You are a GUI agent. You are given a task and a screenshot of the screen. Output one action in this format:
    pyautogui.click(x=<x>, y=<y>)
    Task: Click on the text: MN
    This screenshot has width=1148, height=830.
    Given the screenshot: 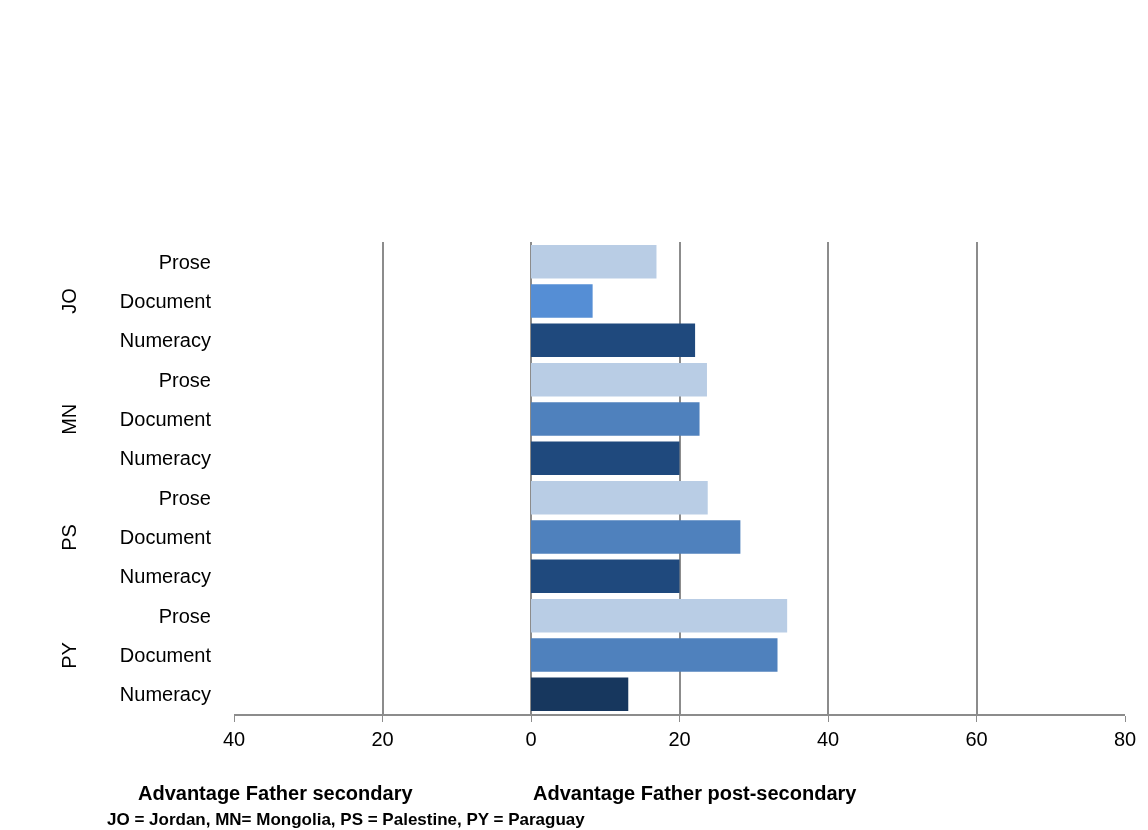 What is the action you would take?
    pyautogui.click(x=68, y=419)
    